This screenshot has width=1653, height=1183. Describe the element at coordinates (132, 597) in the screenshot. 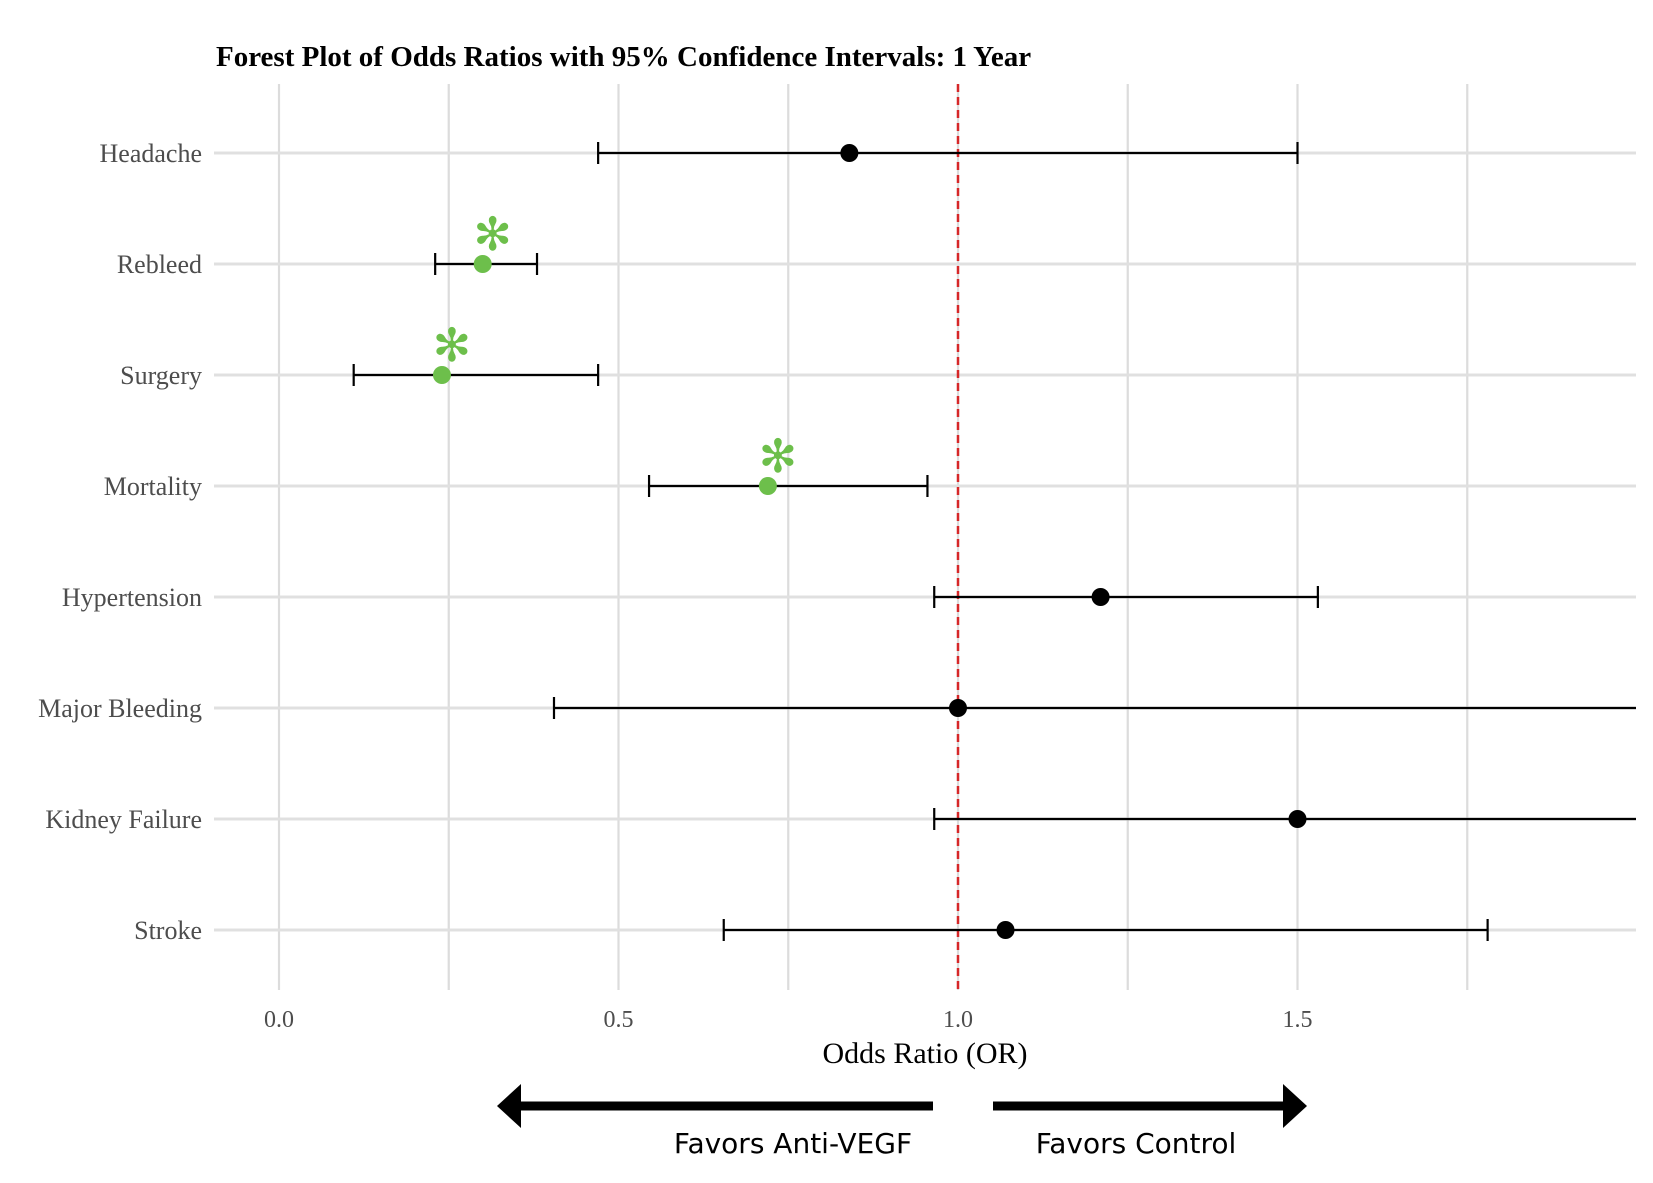

I see `category-label-4: Hypertension` at that location.